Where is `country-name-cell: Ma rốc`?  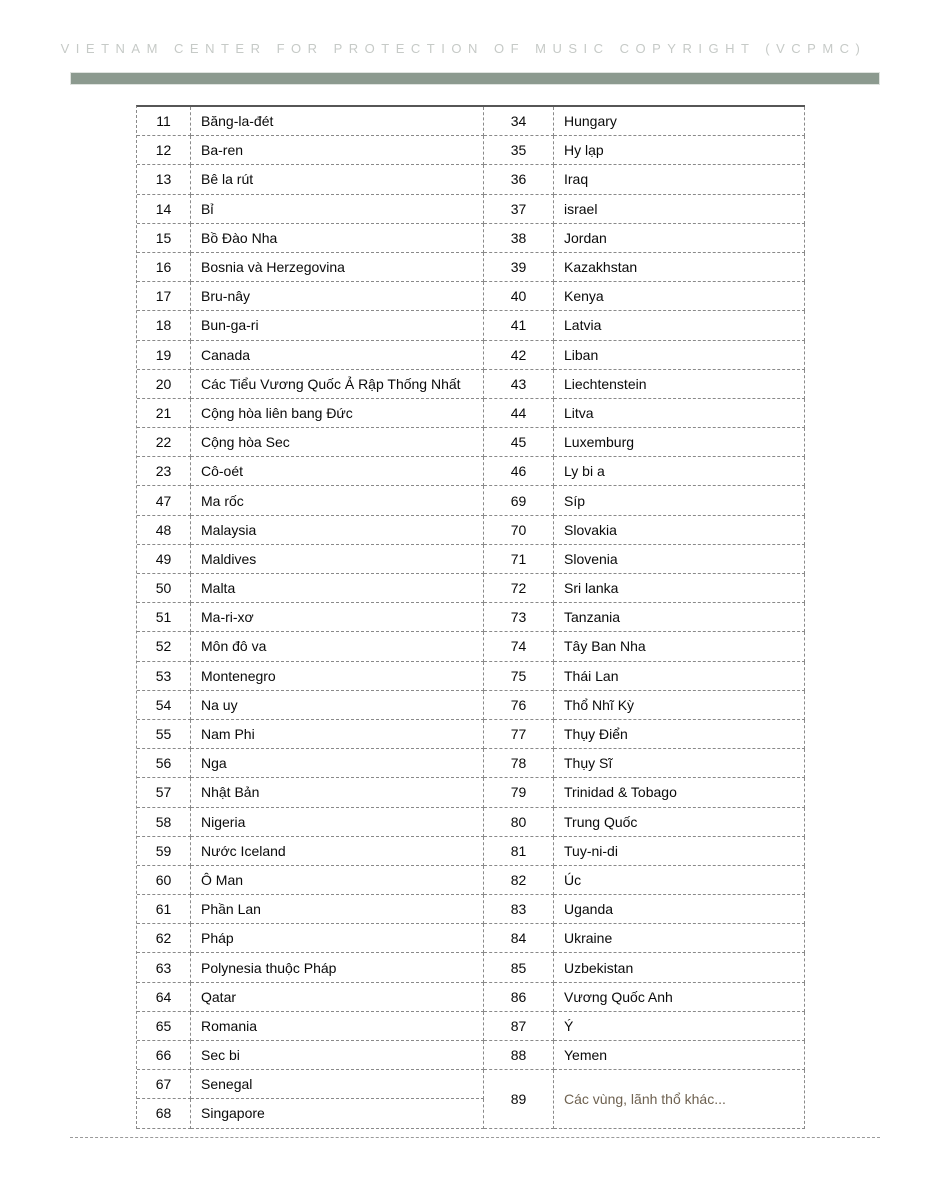
country-name-cell: Ma rốc is located at coordinates (337, 501).